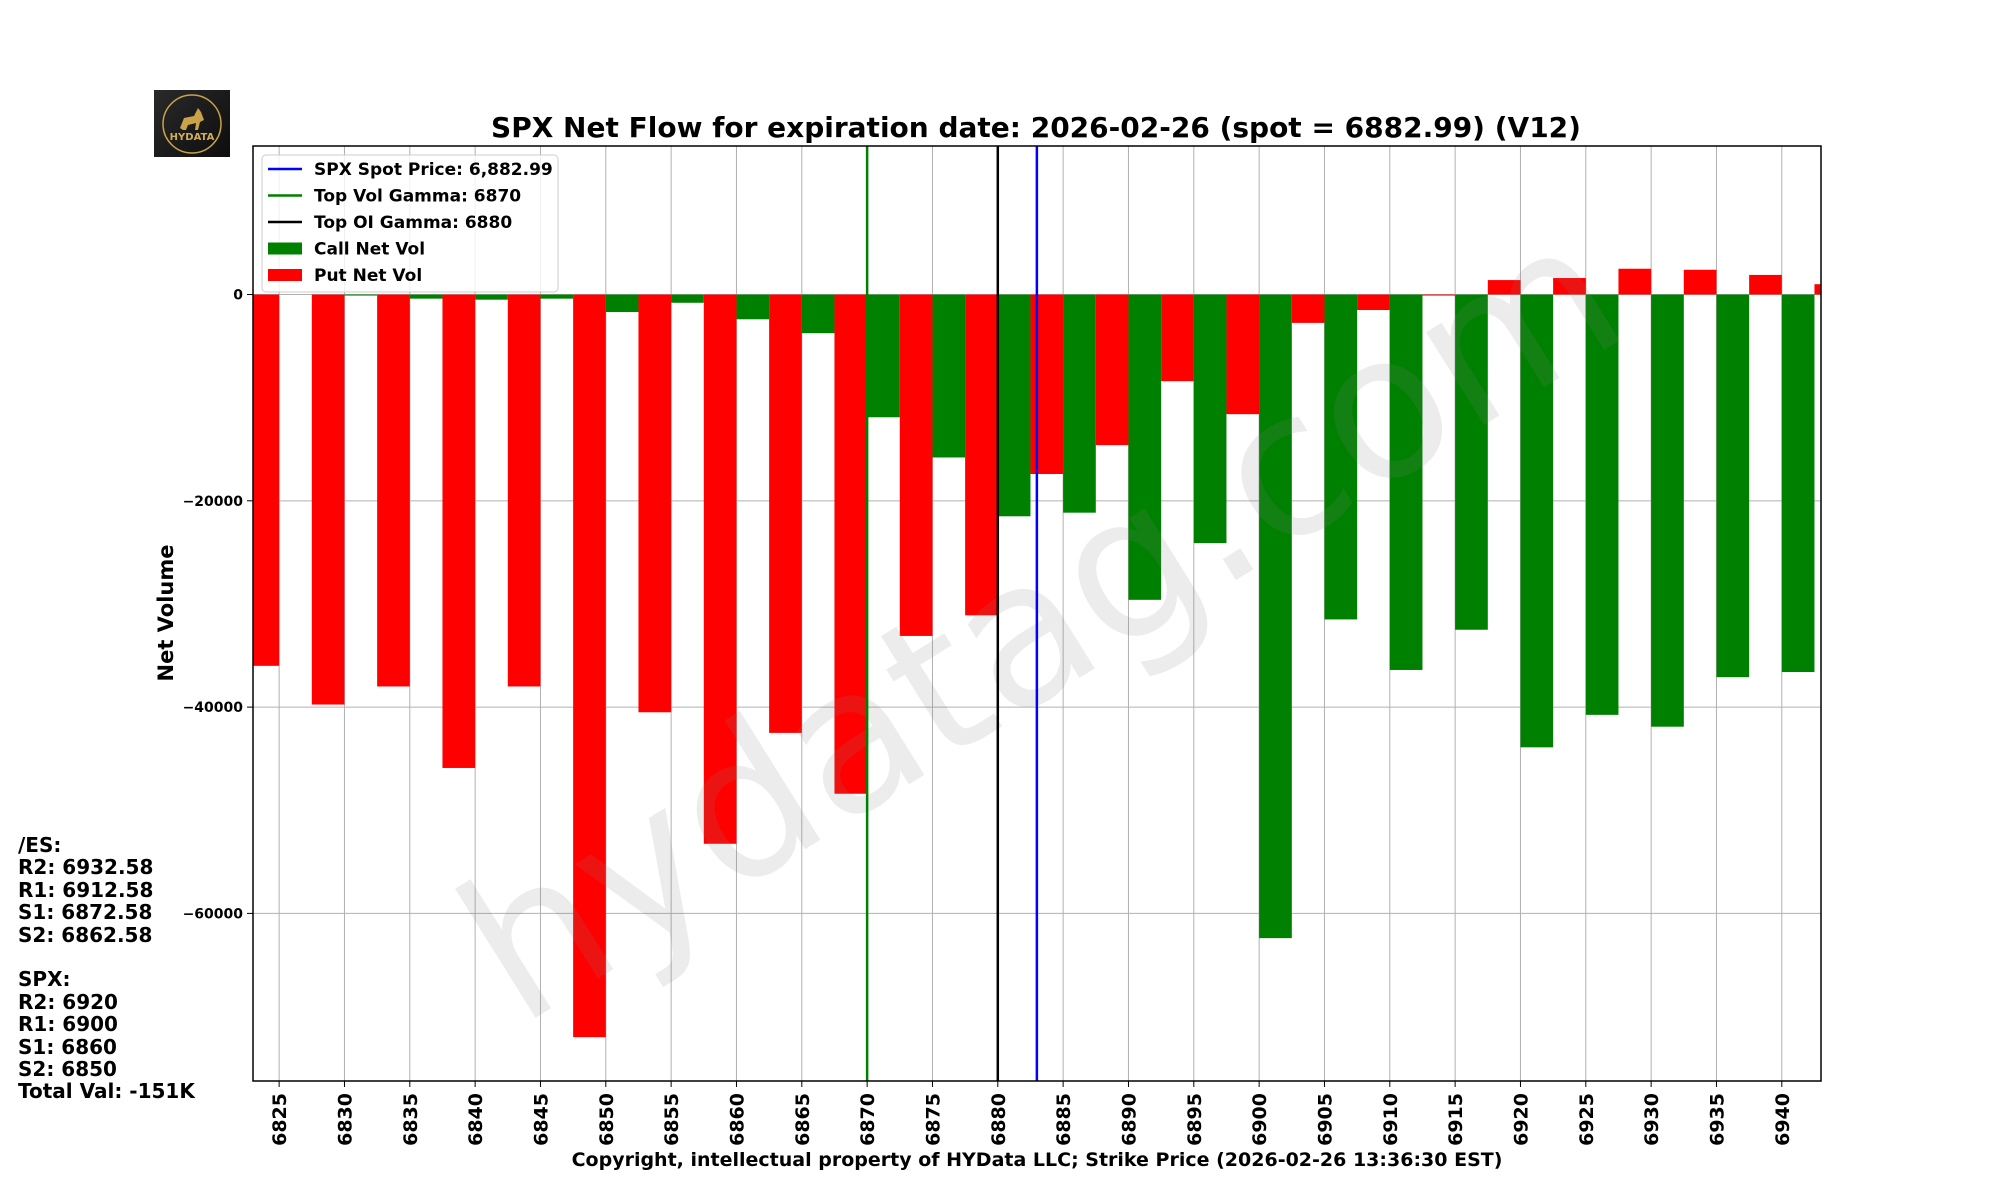 The height and width of the screenshot is (1200, 2000). What do you see at coordinates (933, 1119) in the screenshot?
I see `x-tick-label: 6875` at bounding box center [933, 1119].